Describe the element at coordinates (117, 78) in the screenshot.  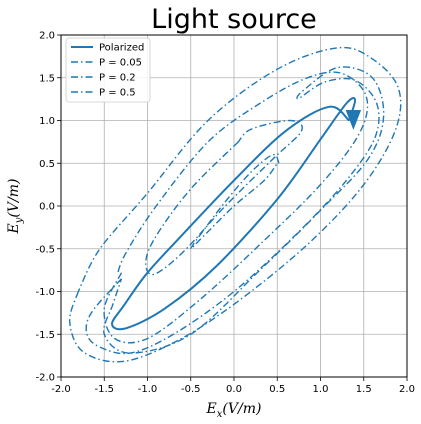
I see `legend-label: P = 0.2` at that location.